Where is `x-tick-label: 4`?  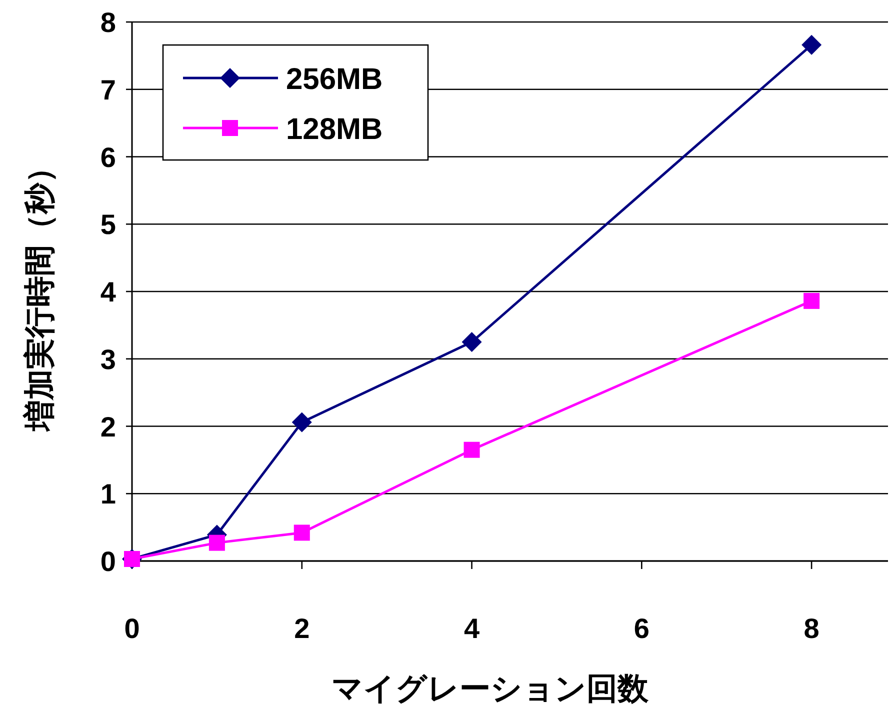 x-tick-label: 4 is located at coordinates (472, 628).